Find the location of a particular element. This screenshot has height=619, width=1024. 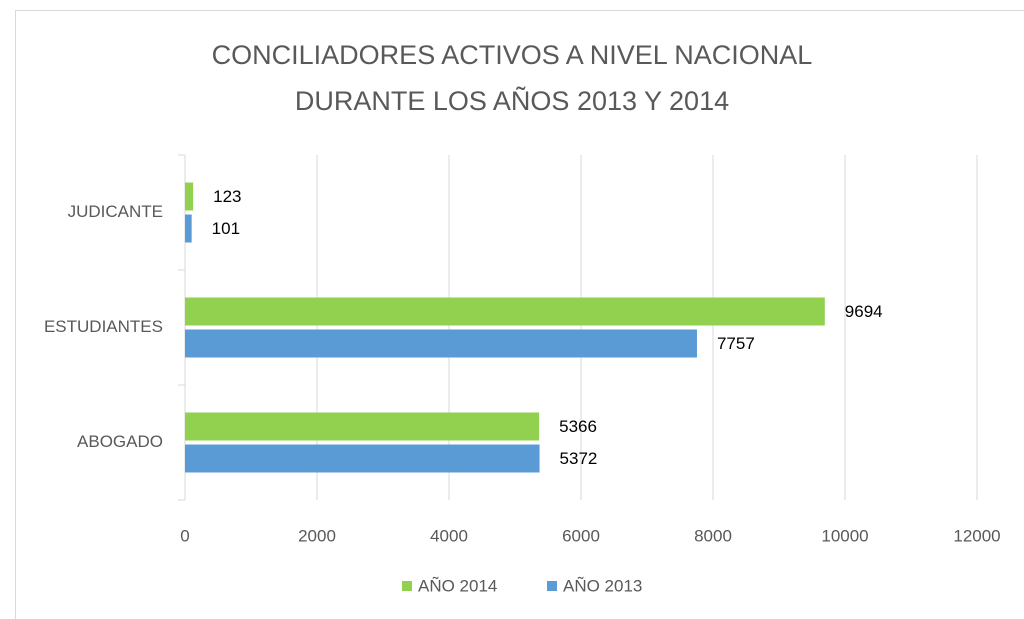

y-tick-label: JUDICANTE is located at coordinates (115, 211).